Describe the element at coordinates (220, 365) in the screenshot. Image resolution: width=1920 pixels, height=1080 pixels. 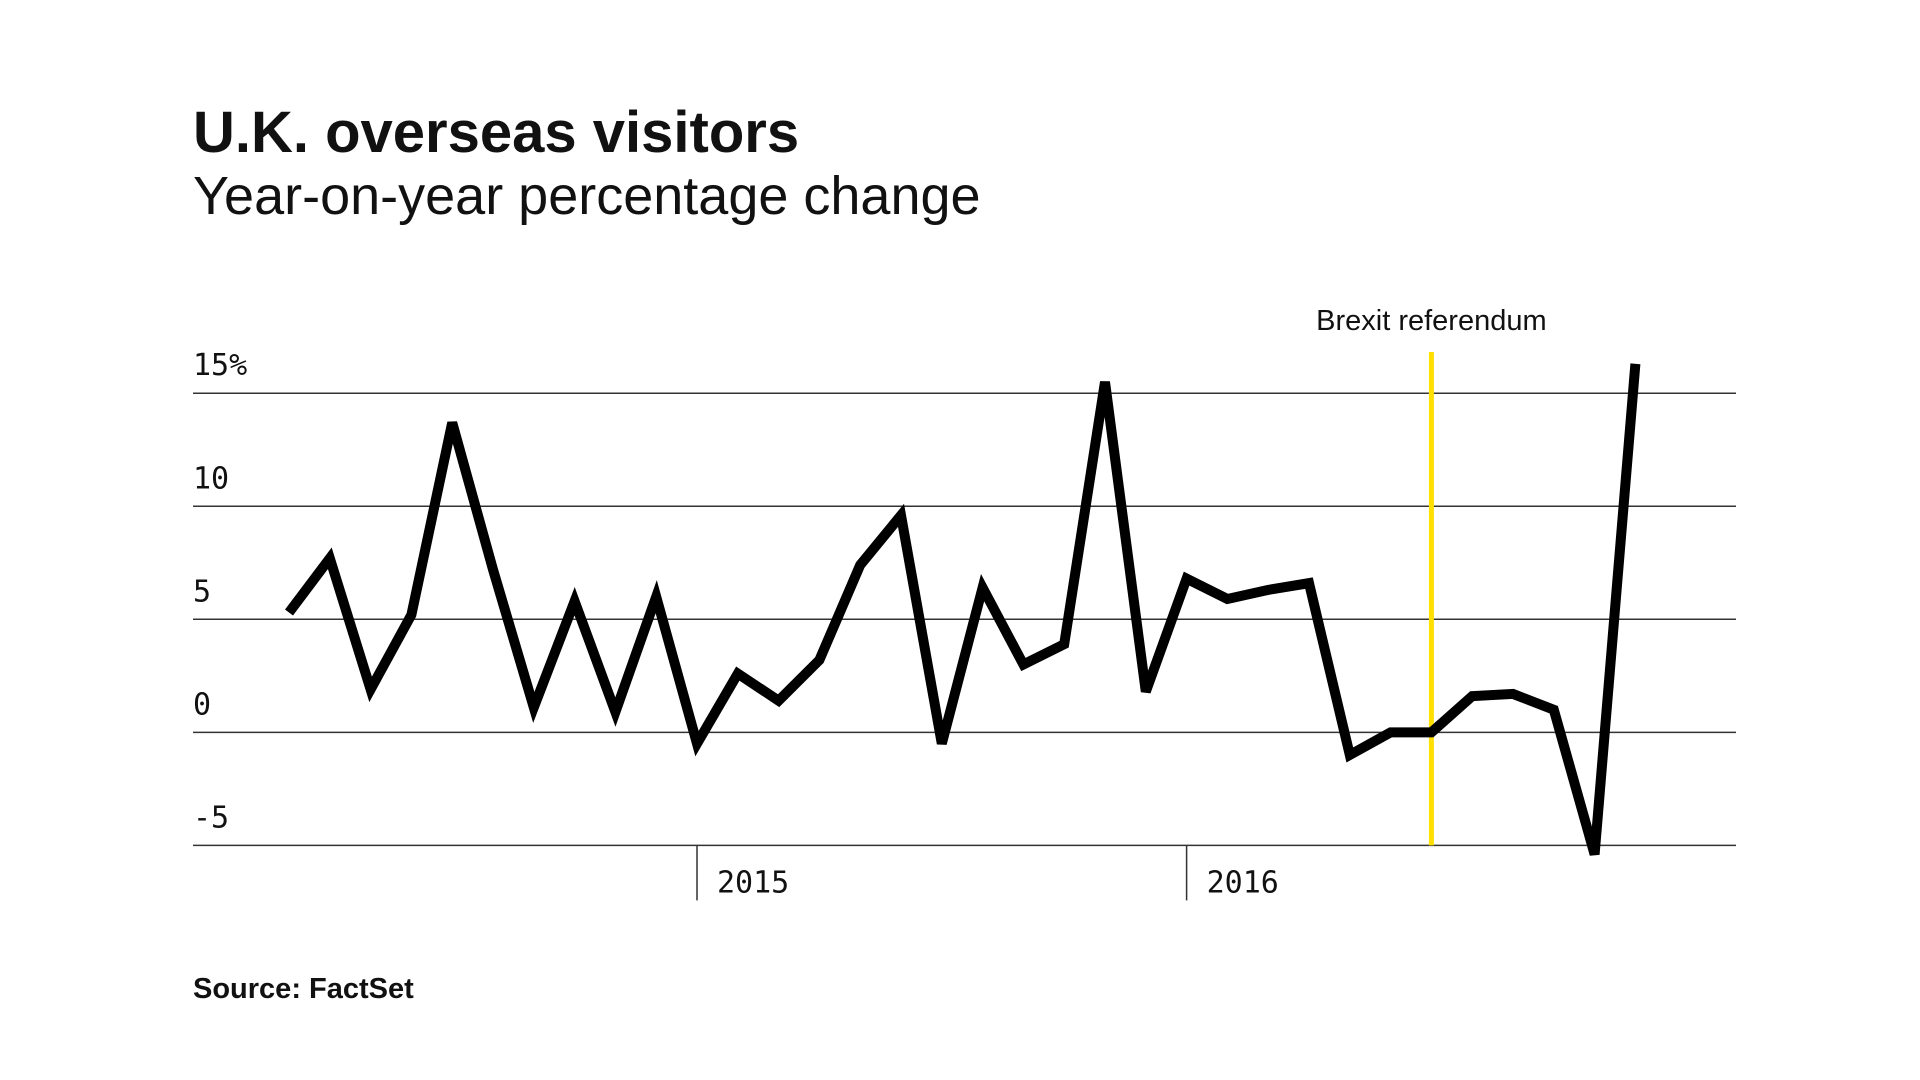
I see `y-tick-label: 15%` at that location.